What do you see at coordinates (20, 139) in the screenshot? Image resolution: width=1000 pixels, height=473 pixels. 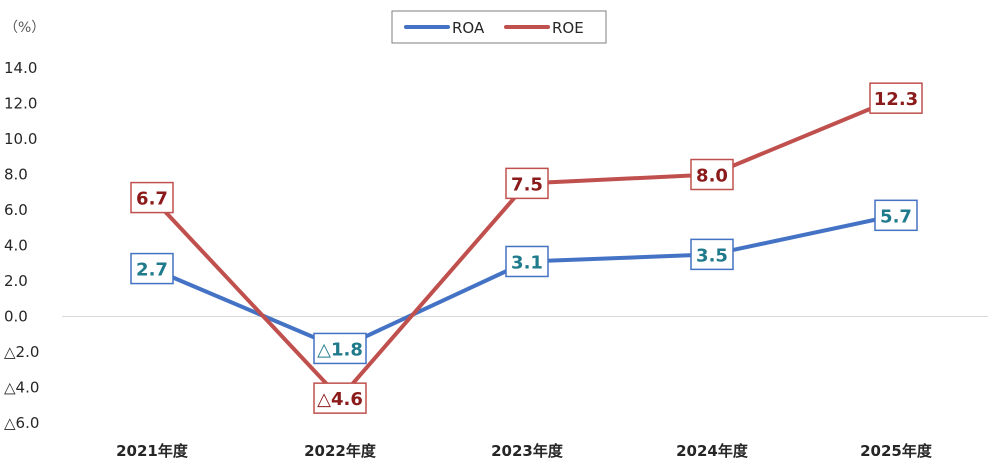 I see `y-tick-label: 10.0` at bounding box center [20, 139].